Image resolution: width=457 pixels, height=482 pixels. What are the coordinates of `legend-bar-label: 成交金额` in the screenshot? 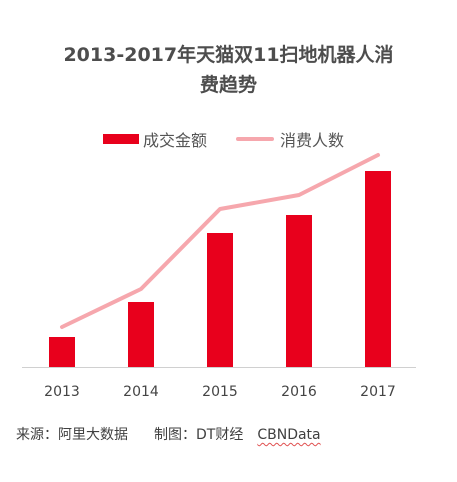 It's located at (175, 140).